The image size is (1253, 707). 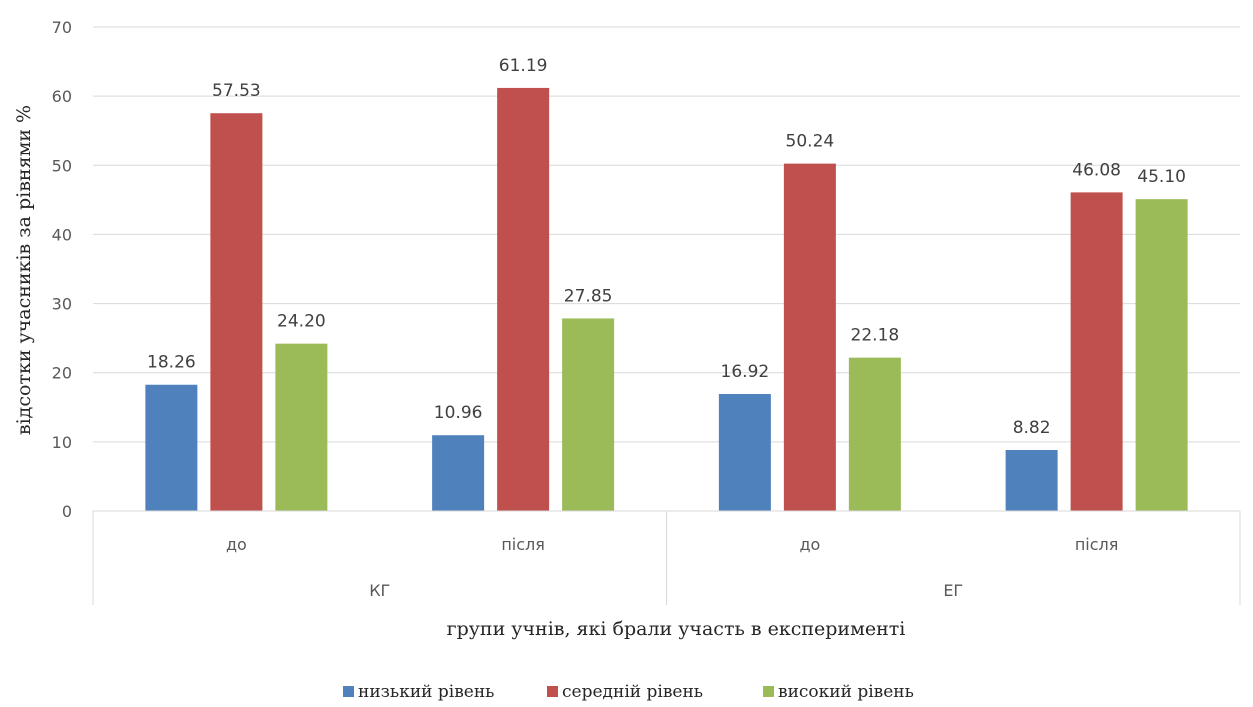 I want to click on legend-label: низький рівень, so click(x=426, y=692).